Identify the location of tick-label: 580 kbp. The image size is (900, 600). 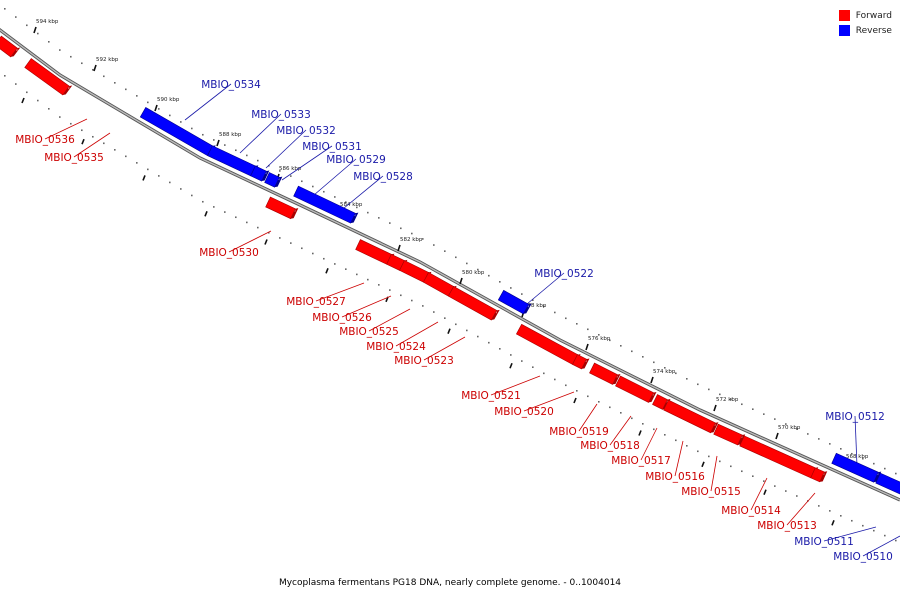
(473, 273).